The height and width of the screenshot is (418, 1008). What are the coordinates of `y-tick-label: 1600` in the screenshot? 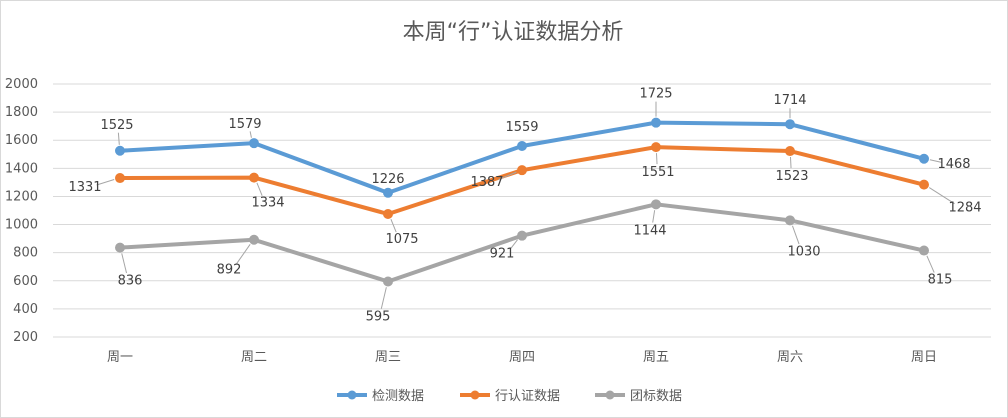 It's located at (21, 140).